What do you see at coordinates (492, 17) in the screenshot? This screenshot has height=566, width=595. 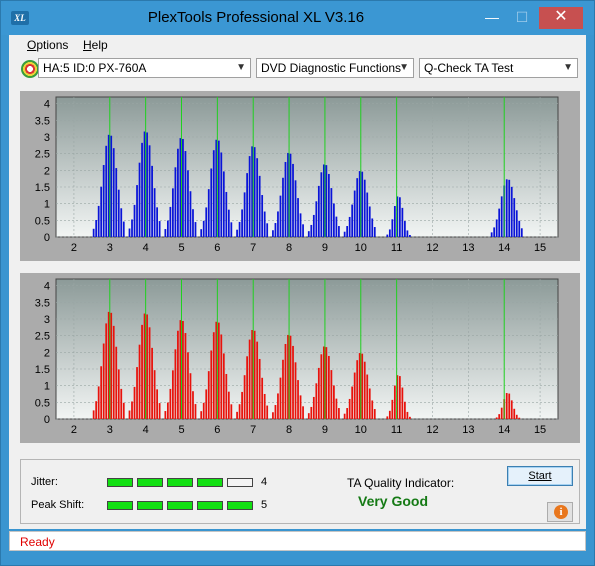 I see `minimize-button: —` at bounding box center [492, 17].